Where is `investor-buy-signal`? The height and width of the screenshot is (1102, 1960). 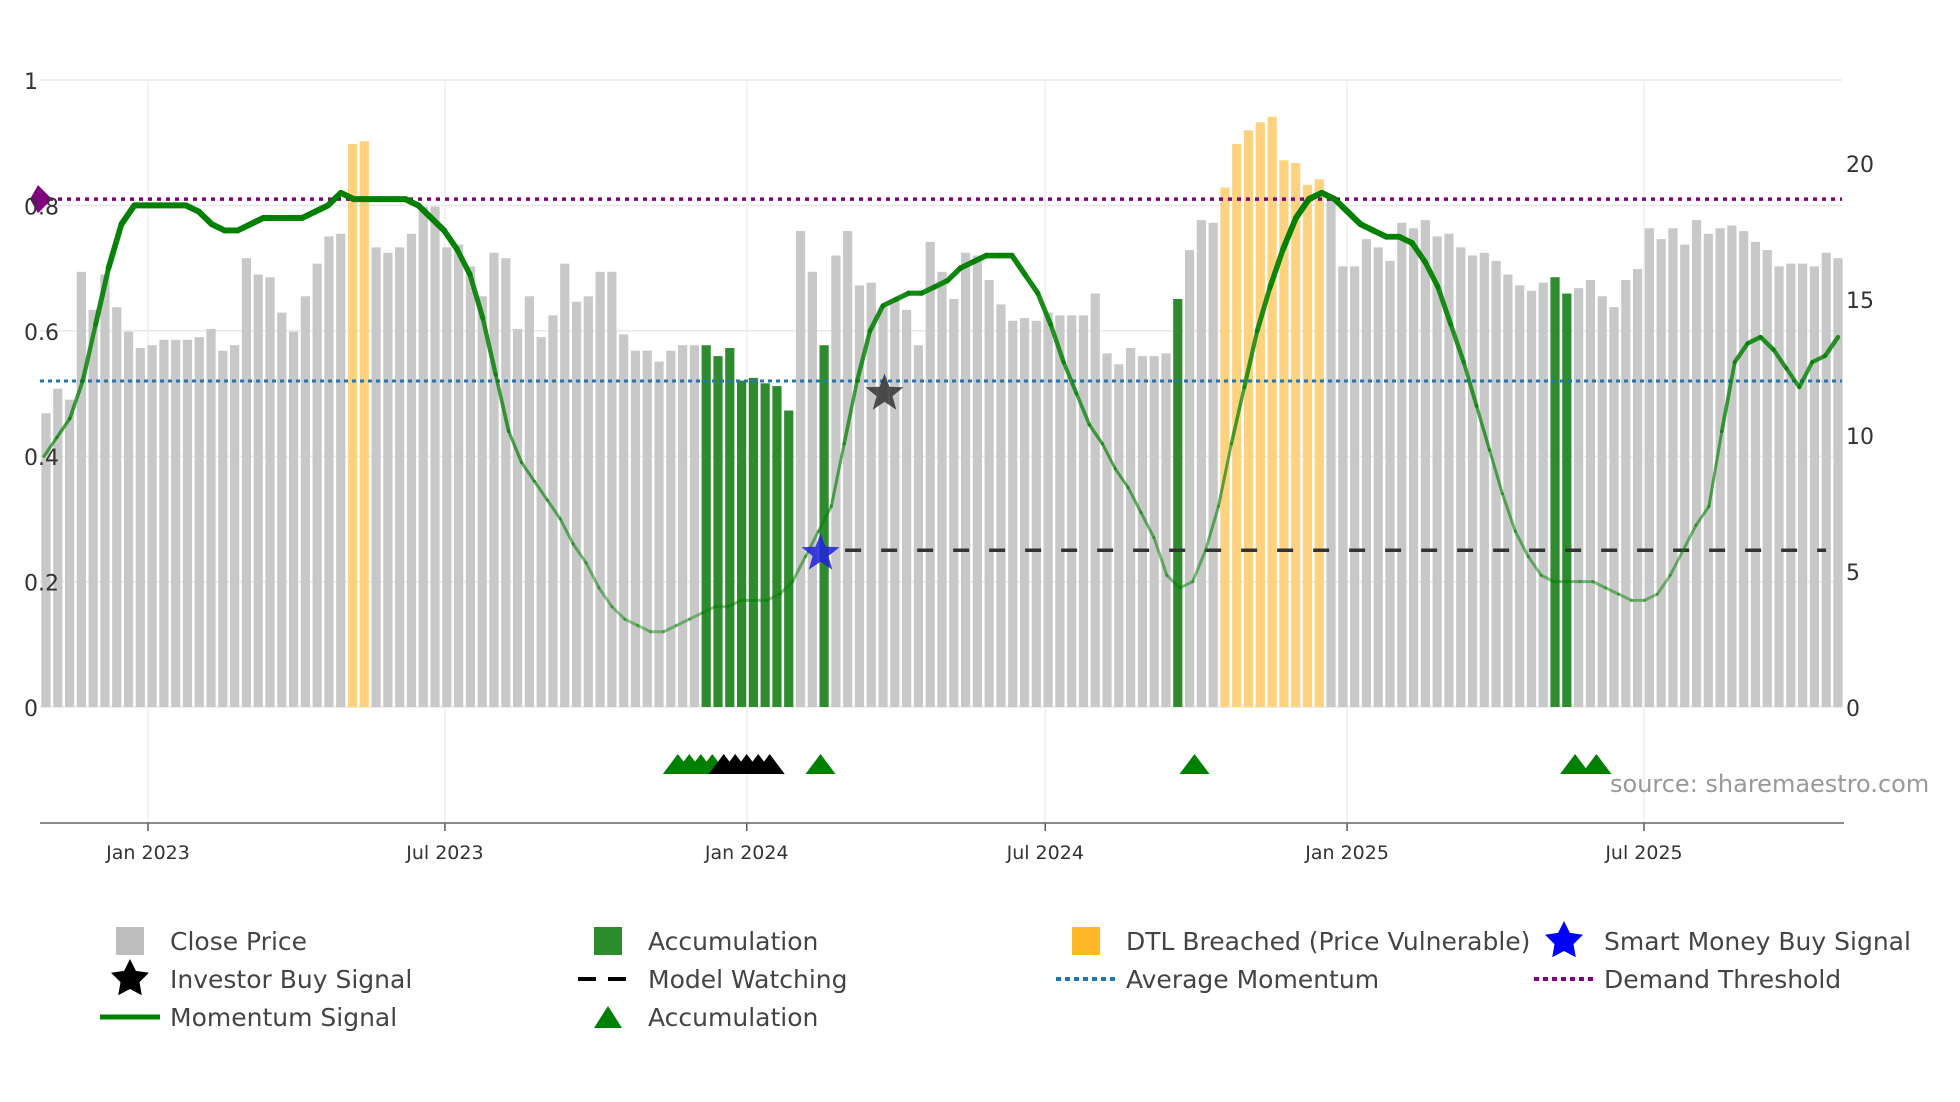
investor-buy-signal is located at coordinates (884, 391).